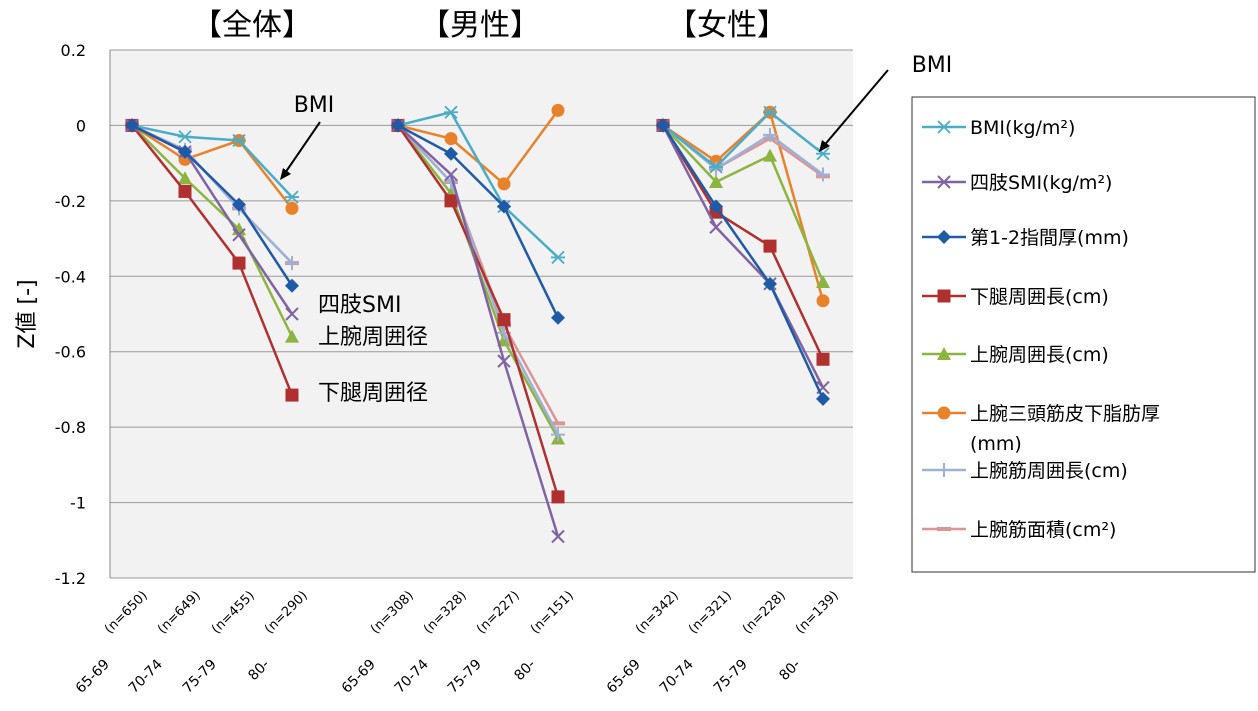  What do you see at coordinates (1041, 183) in the screenshot?
I see `legend-label: 四肢SMI(kg/m²)` at bounding box center [1041, 183].